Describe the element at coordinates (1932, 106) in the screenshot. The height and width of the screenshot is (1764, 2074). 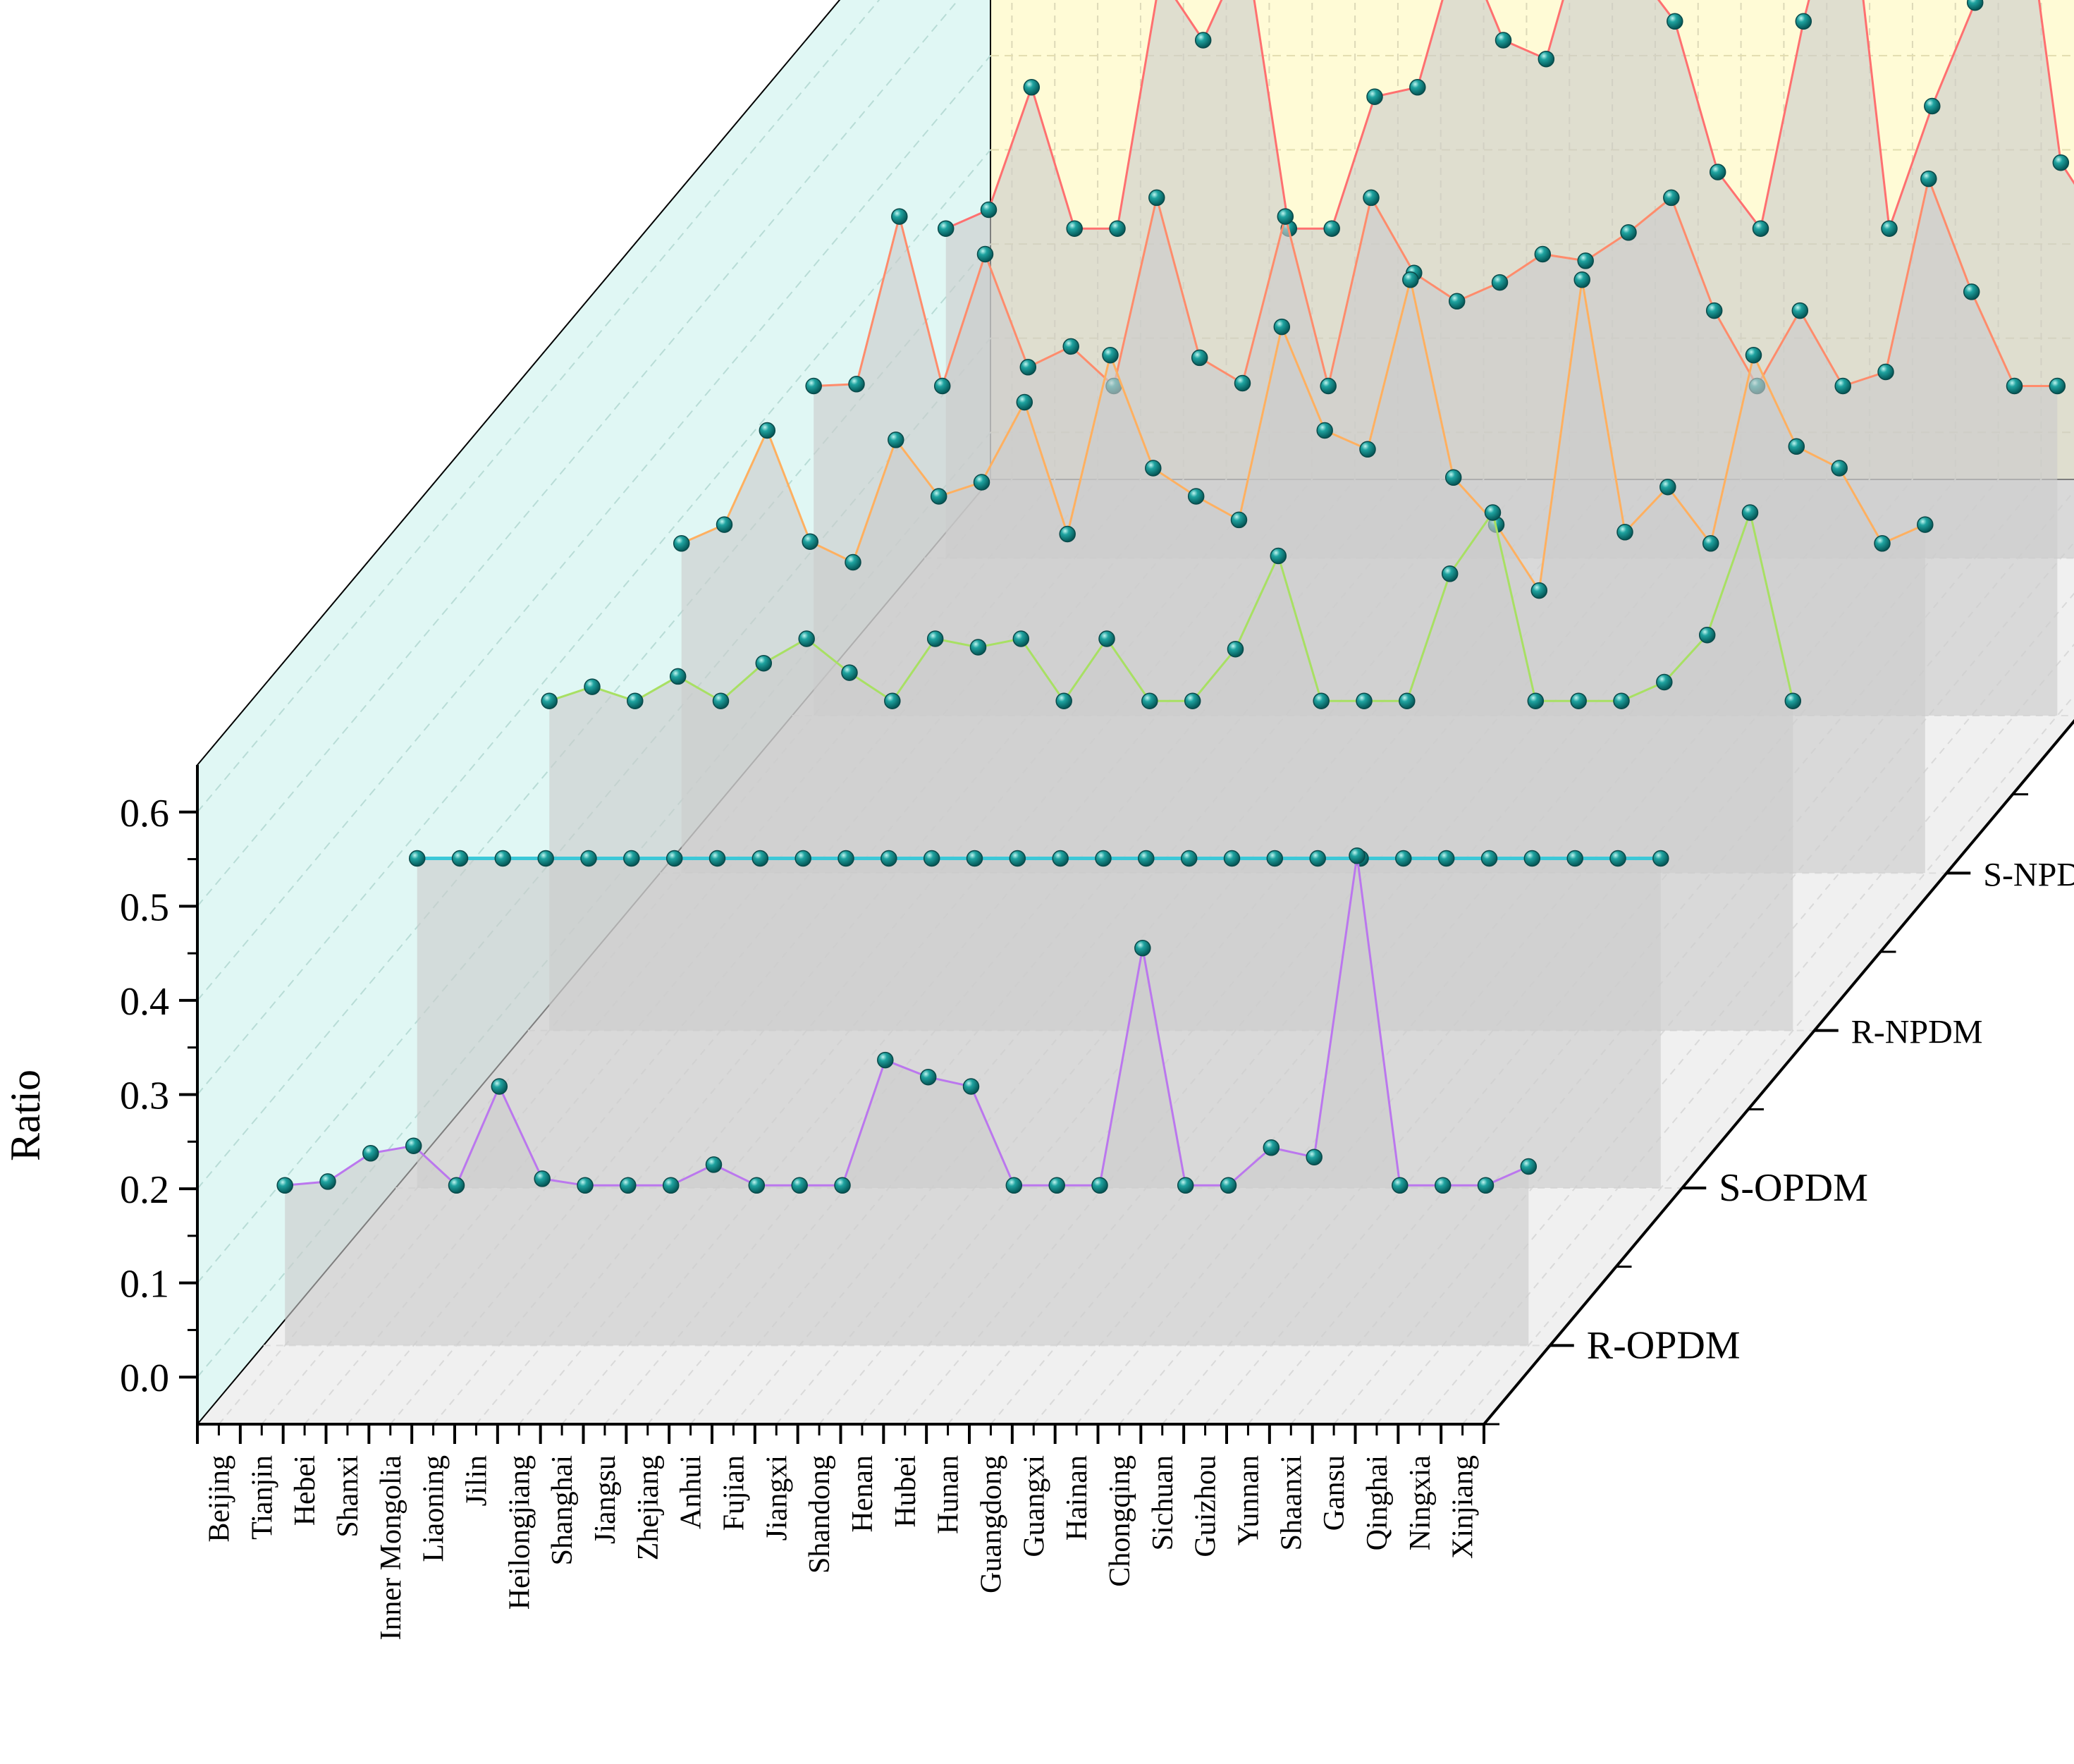
I see `point-s-nepdm-guizhou` at that location.